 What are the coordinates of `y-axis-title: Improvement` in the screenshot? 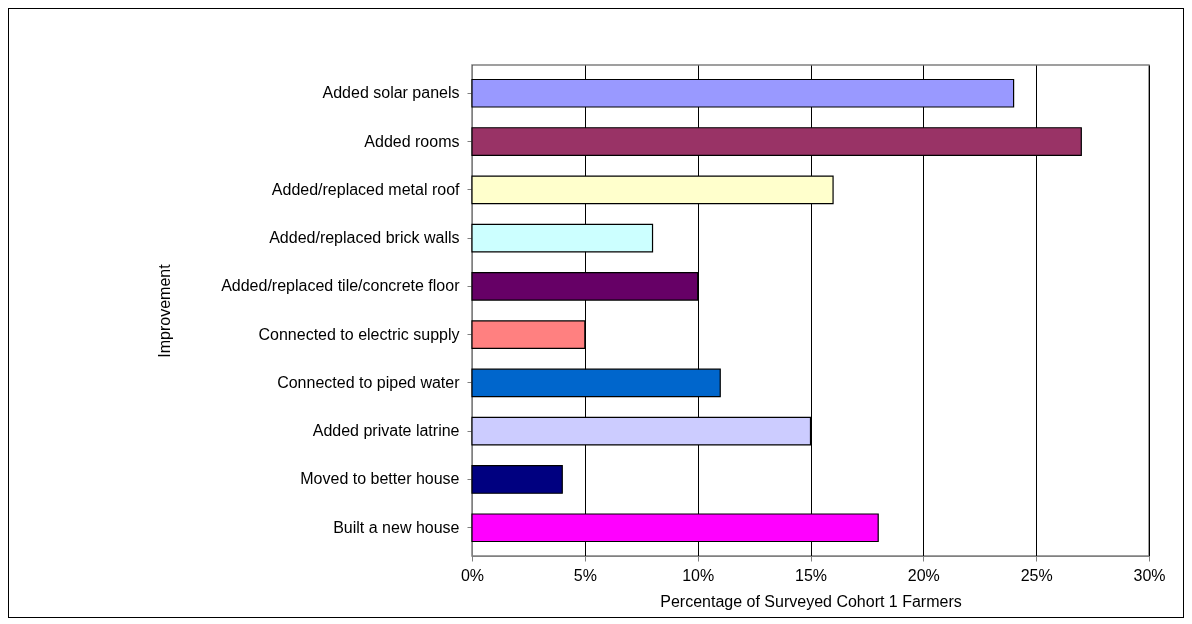 It's located at (164, 310).